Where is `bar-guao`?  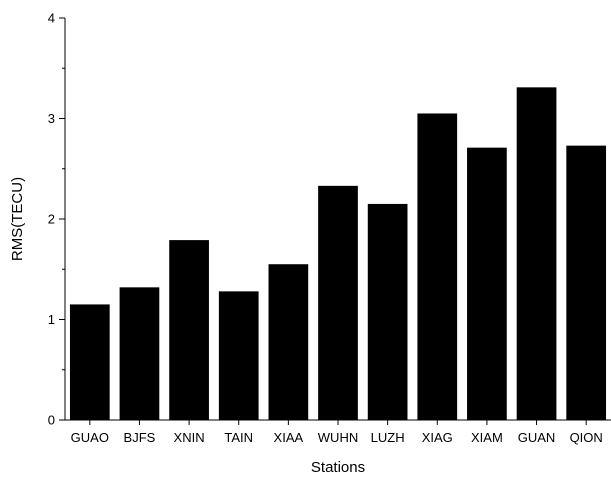
bar-guao is located at coordinates (89, 362).